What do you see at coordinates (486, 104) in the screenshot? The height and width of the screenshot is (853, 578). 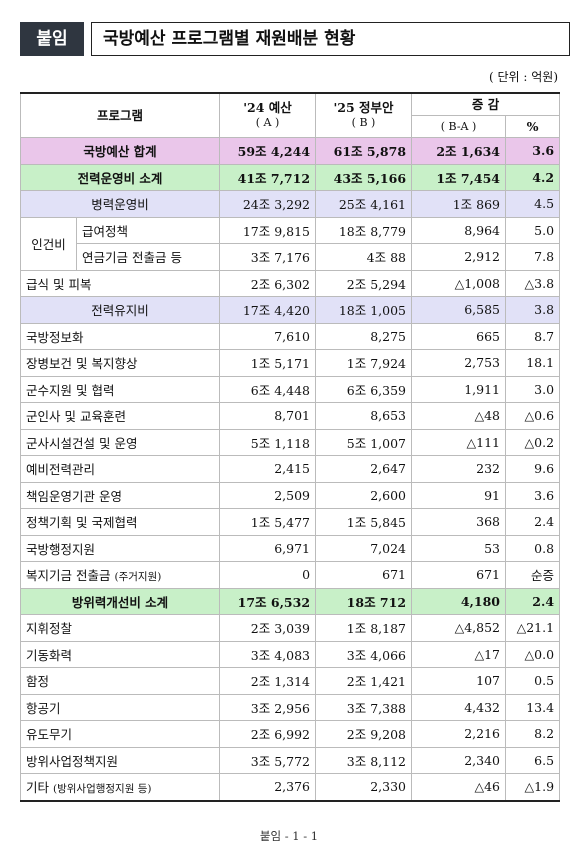 I see `col-diff: 증 감` at bounding box center [486, 104].